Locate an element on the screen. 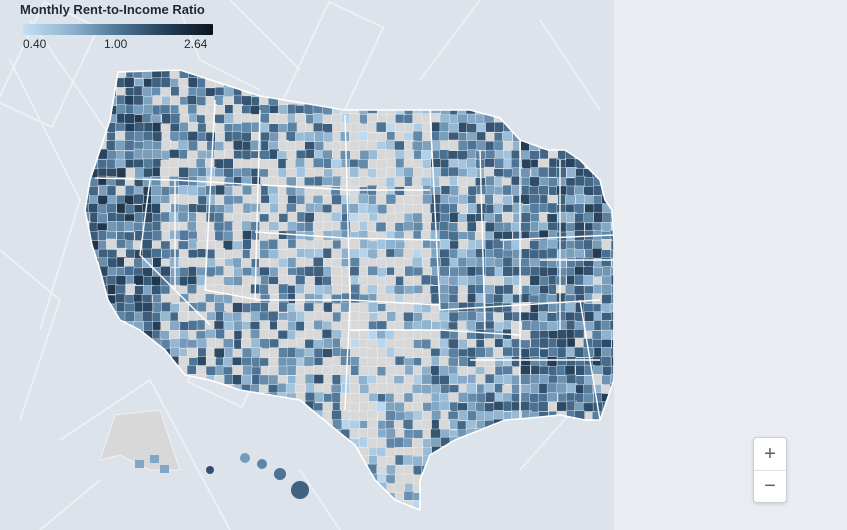  zoom-out-button: − is located at coordinates (770, 486).